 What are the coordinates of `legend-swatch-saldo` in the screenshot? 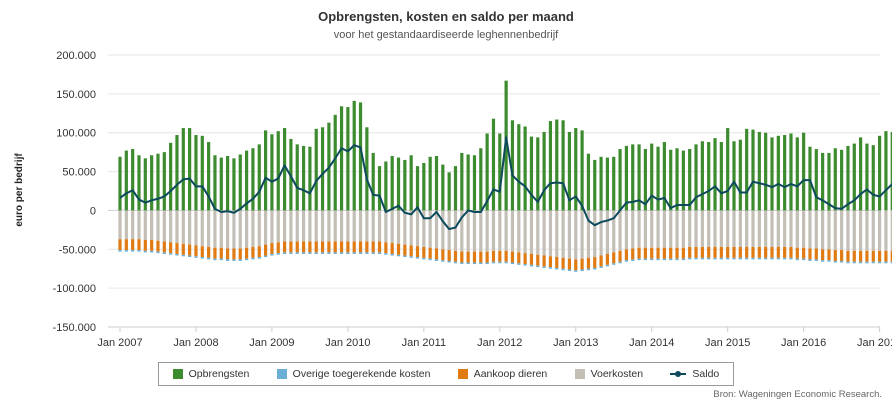 It's located at (678, 374).